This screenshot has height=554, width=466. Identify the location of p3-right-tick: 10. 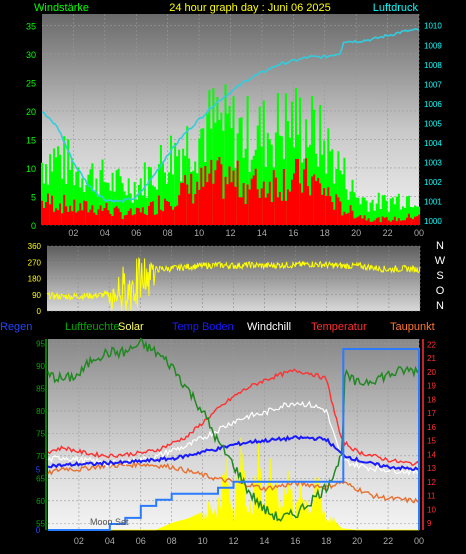
(431, 509).